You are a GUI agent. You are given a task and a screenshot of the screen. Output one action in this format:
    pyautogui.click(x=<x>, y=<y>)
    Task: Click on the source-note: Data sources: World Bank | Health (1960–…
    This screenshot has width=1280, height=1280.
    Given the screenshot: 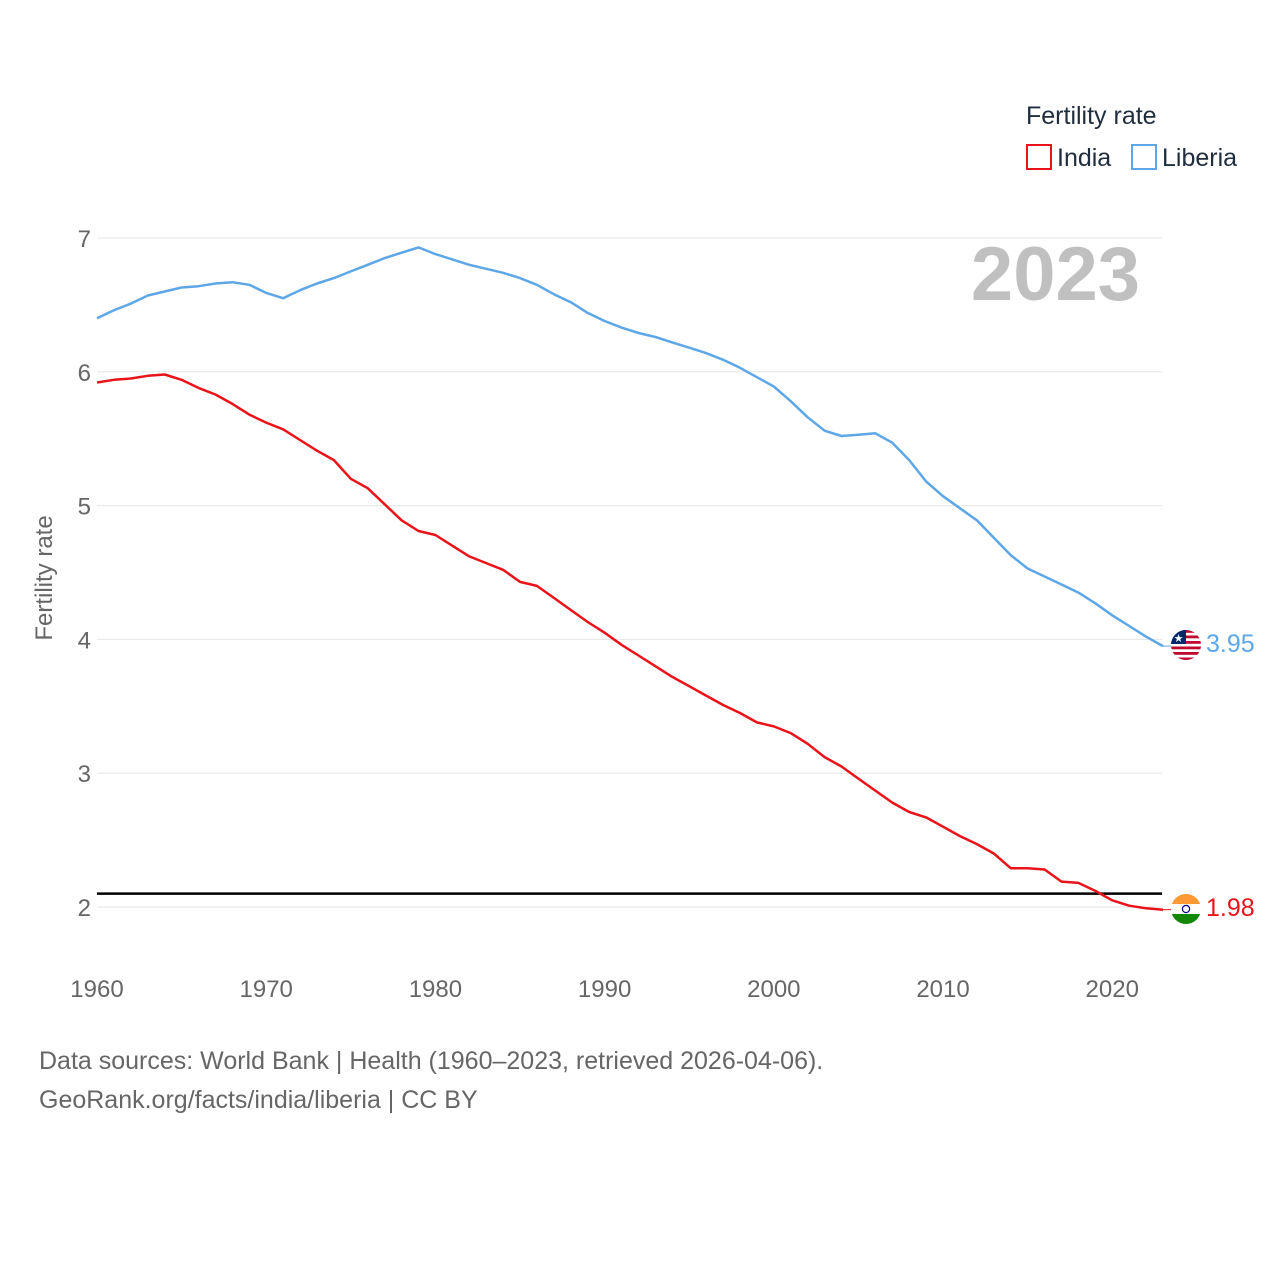 What is the action you would take?
    pyautogui.click(x=431, y=1081)
    